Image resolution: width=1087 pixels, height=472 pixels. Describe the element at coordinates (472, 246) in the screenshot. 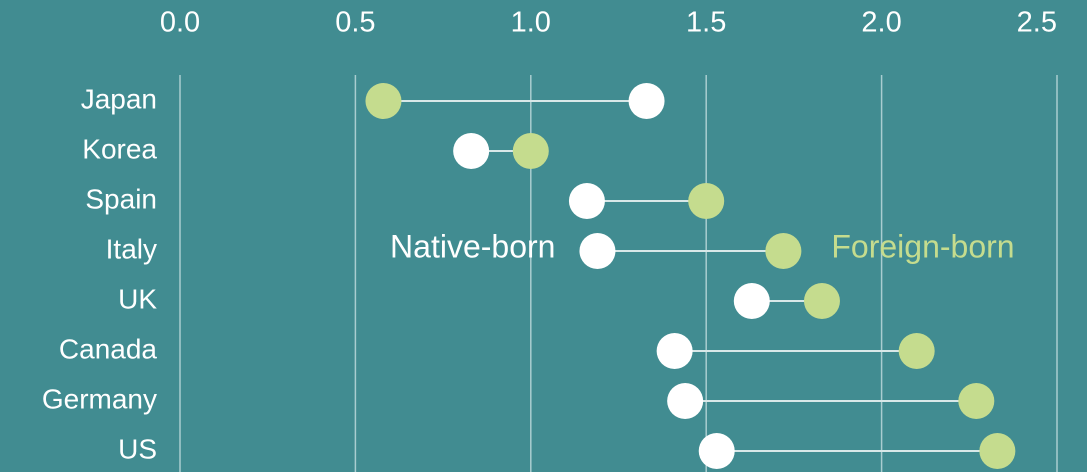

I see `legend-label: Native-born` at that location.